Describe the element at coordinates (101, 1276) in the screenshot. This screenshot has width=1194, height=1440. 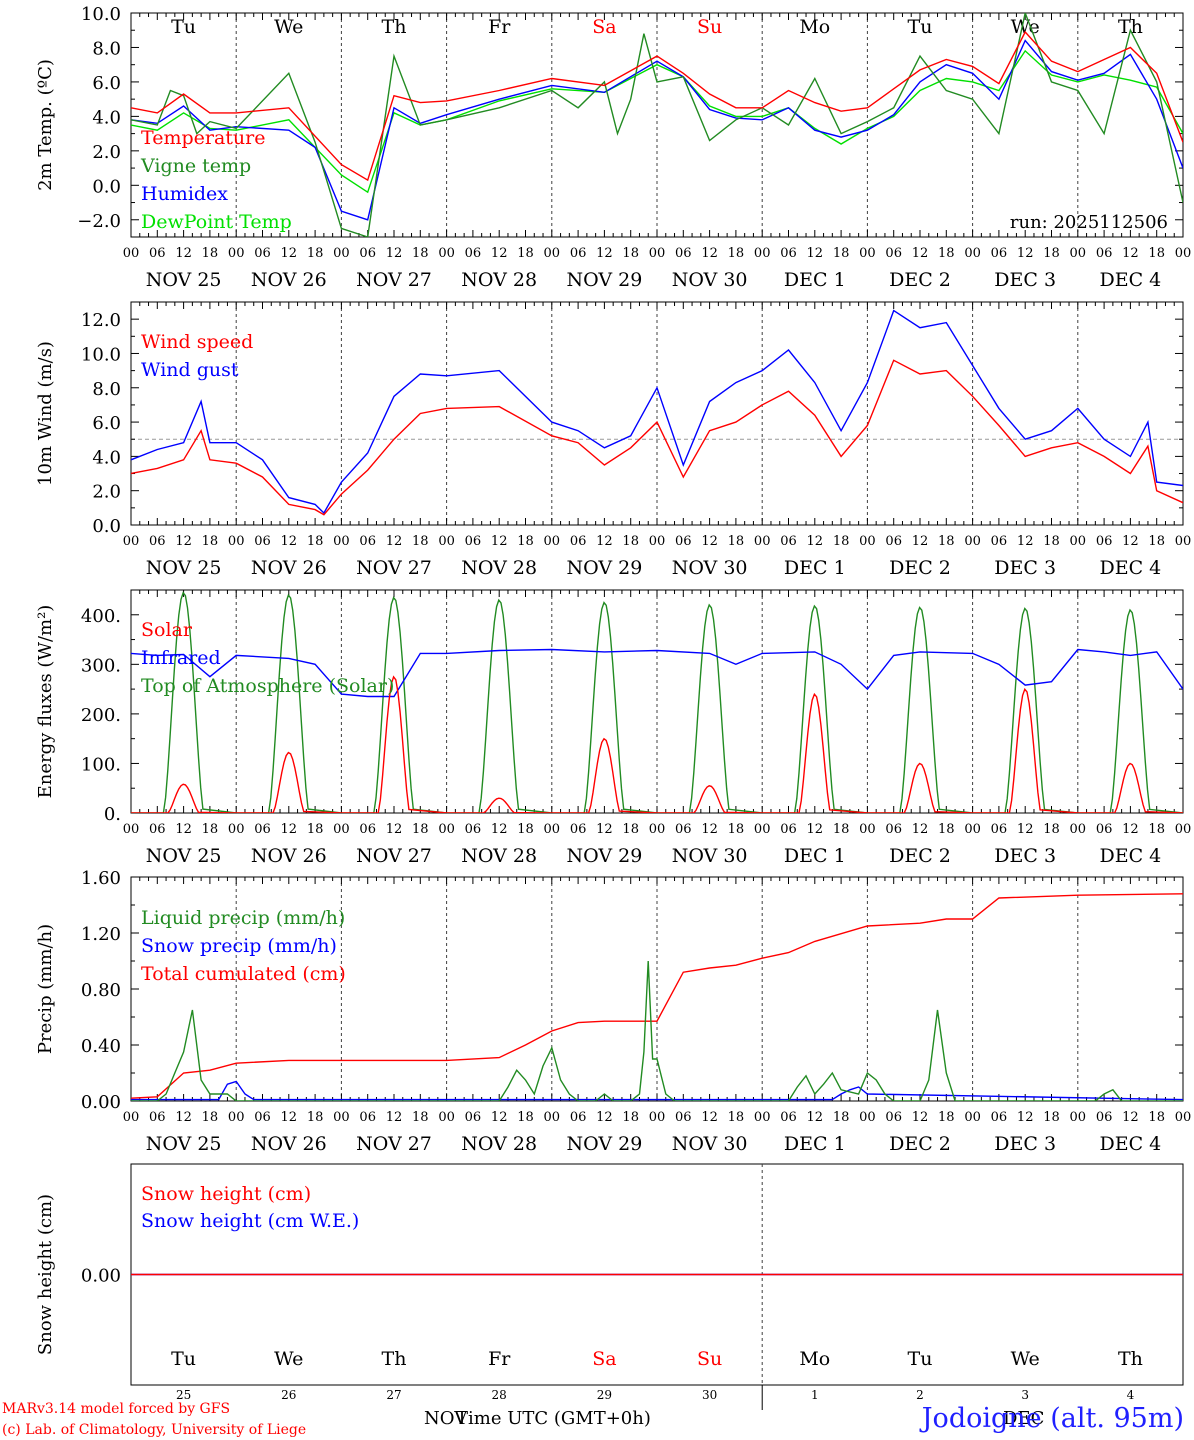
I see `y-tick-label: 0.00` at that location.